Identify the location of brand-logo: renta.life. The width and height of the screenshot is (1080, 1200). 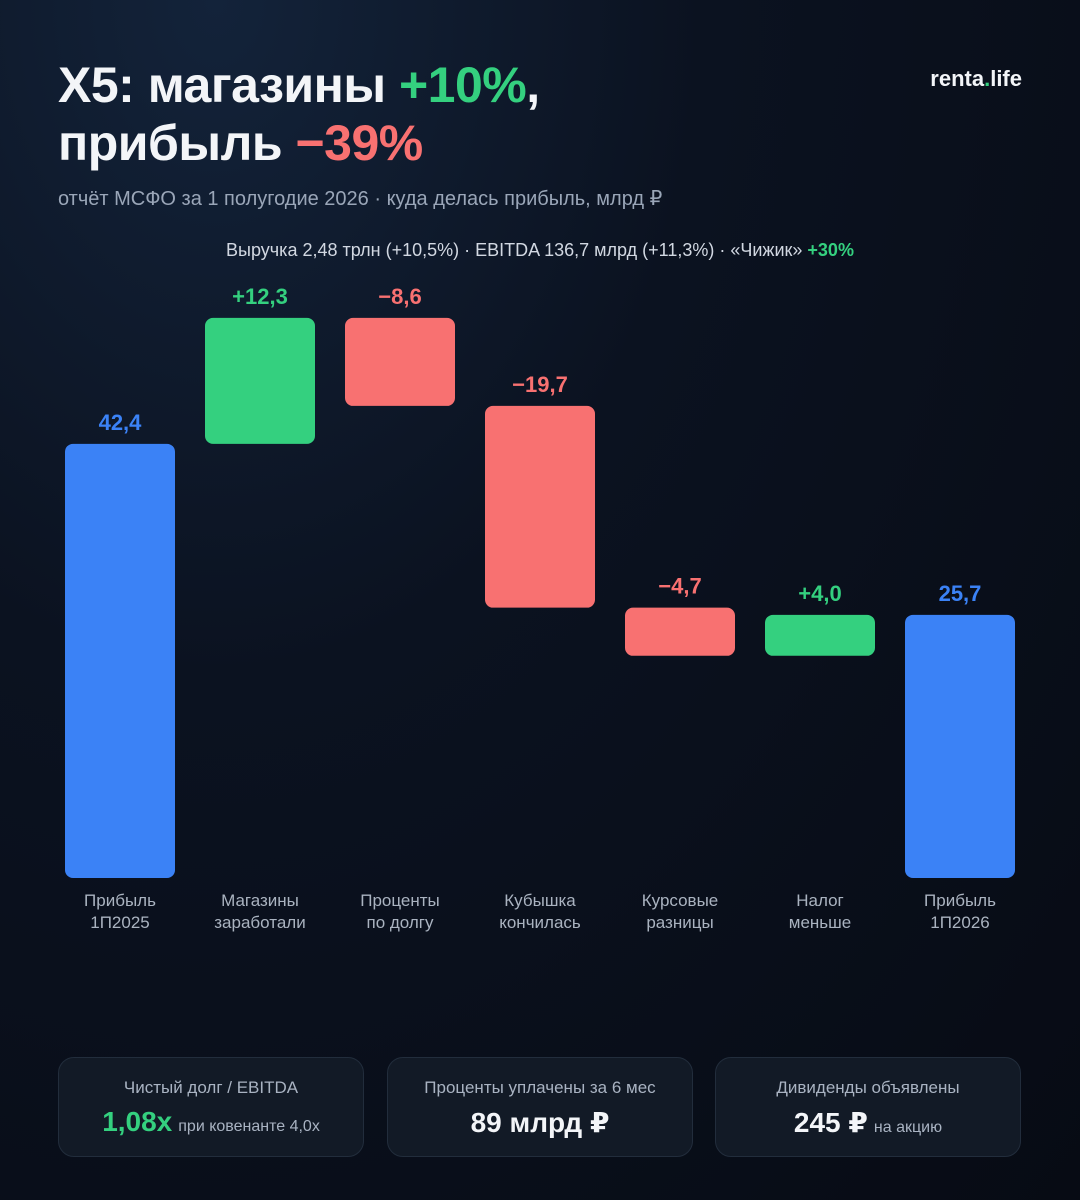
(976, 79).